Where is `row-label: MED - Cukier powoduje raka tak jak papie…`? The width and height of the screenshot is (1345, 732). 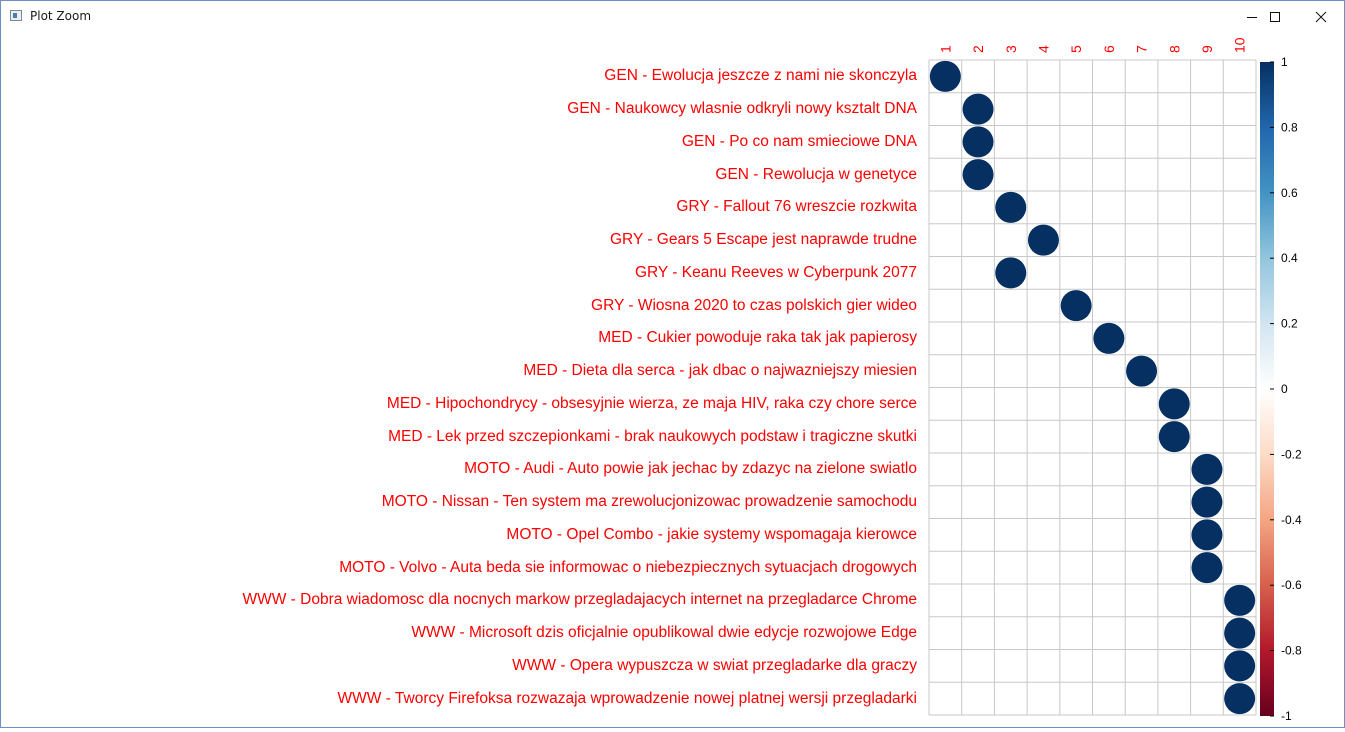
row-label: MED - Cukier powoduje raka tak jak papie… is located at coordinates (757, 338).